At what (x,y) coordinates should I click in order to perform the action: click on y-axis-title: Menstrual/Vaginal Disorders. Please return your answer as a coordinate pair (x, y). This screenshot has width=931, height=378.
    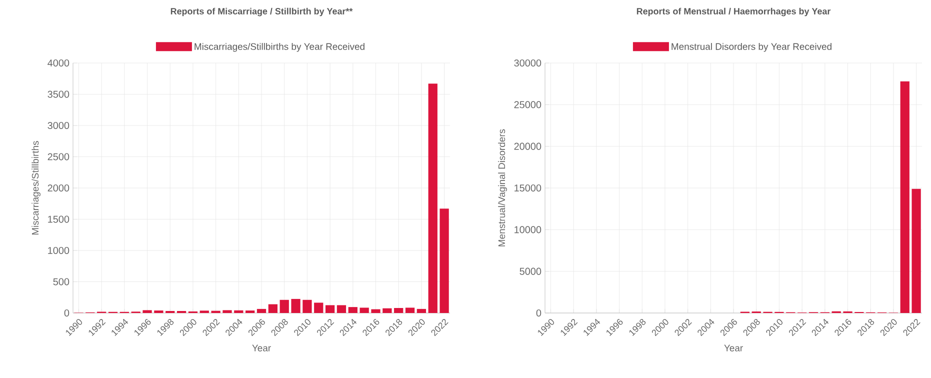
    Looking at the image, I should click on (502, 187).